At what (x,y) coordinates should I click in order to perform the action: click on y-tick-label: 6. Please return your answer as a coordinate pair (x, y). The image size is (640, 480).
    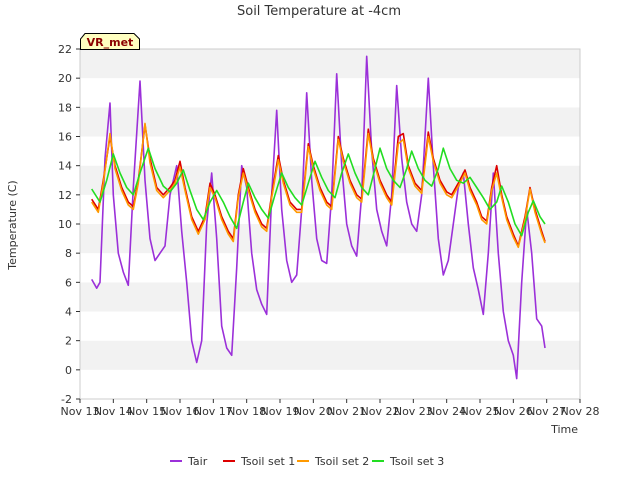
    Looking at the image, I should click on (68, 282).